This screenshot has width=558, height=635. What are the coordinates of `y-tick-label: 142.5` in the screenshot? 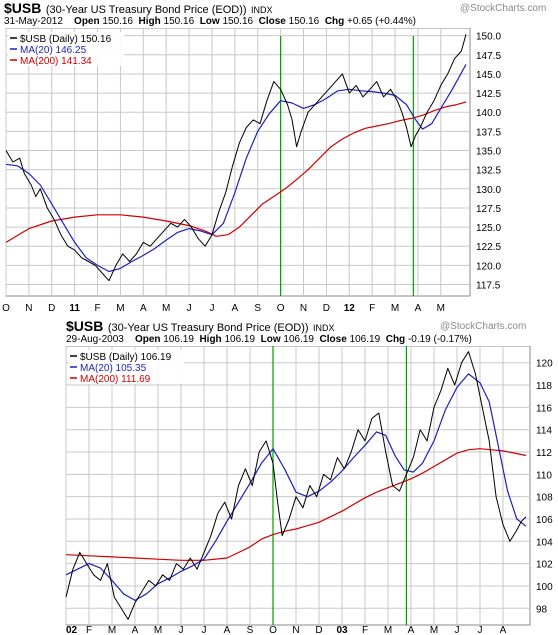 It's located at (488, 94).